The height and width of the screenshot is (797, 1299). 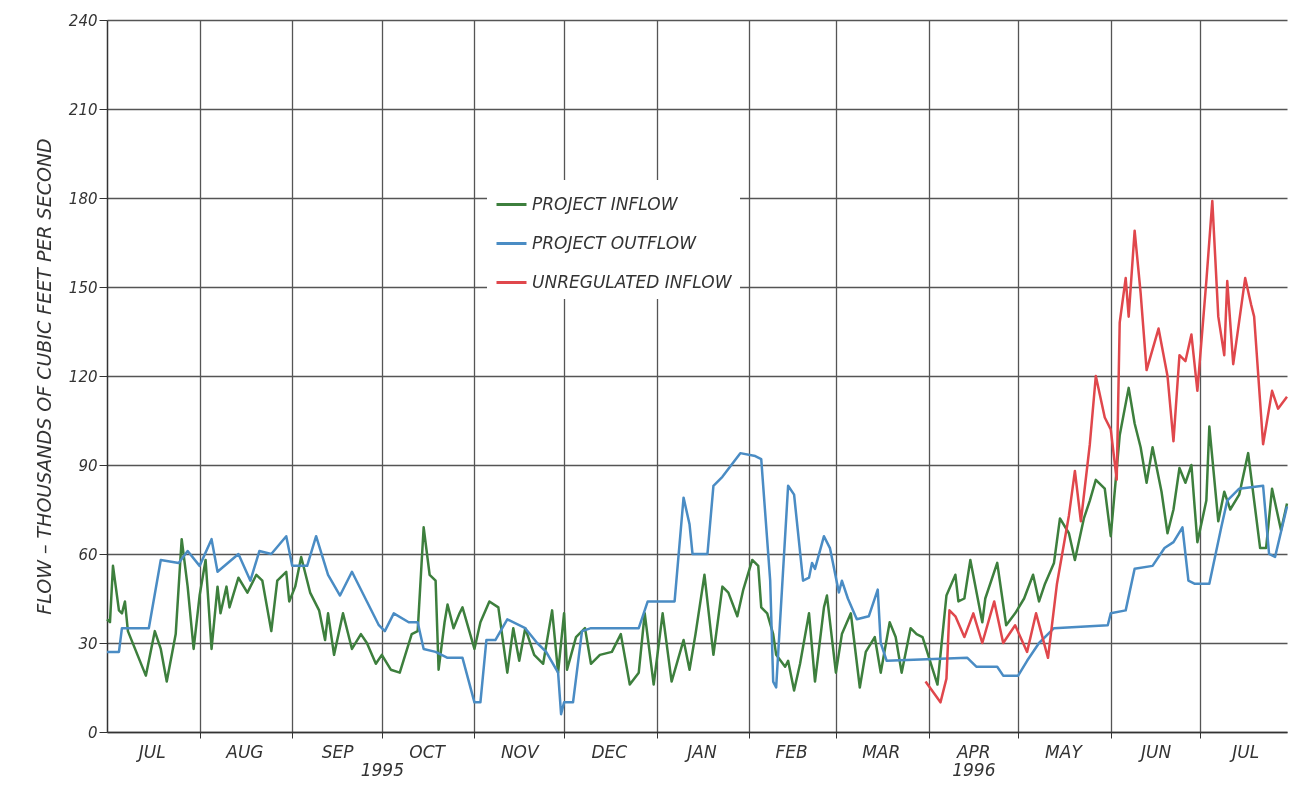 What do you see at coordinates (791, 751) in the screenshot?
I see `x-tick-label: FEB` at bounding box center [791, 751].